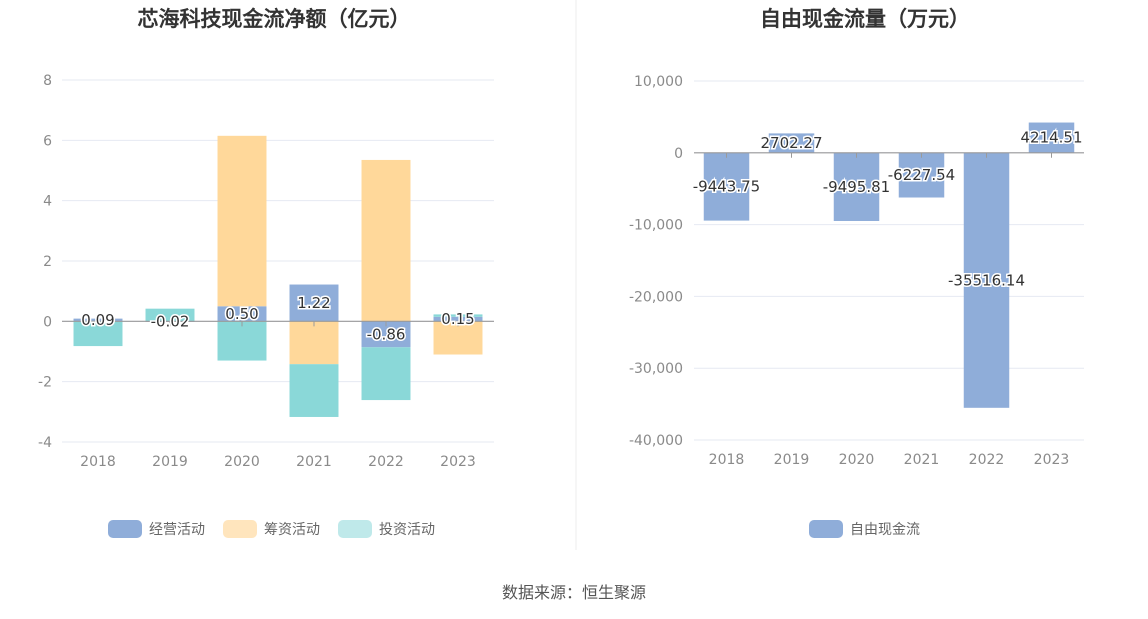 This screenshot has height=619, width=1148. I want to click on data-label: -9495.81, so click(856, 187).